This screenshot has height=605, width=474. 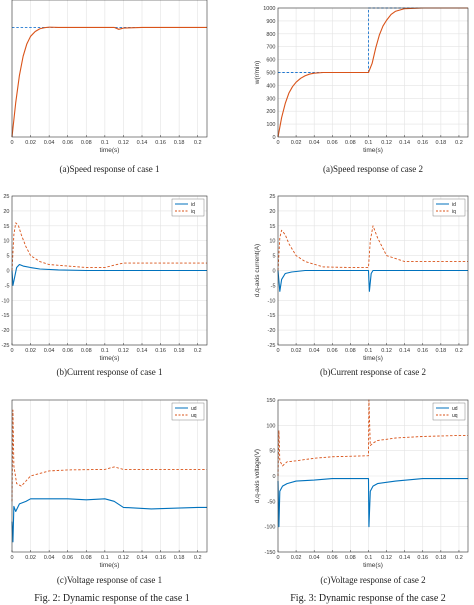 I want to click on y-tick-label: 1000, so click(x=269, y=9).